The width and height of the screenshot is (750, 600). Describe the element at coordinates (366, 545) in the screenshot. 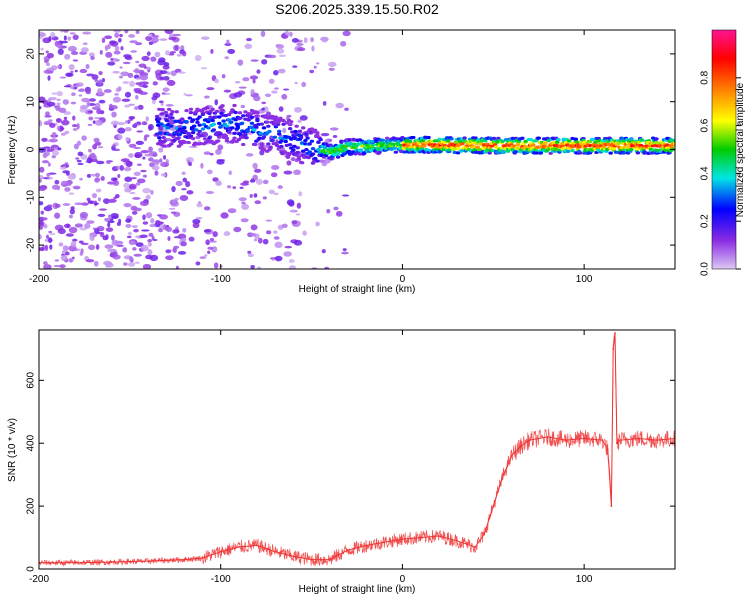

I see `snr-point` at that location.